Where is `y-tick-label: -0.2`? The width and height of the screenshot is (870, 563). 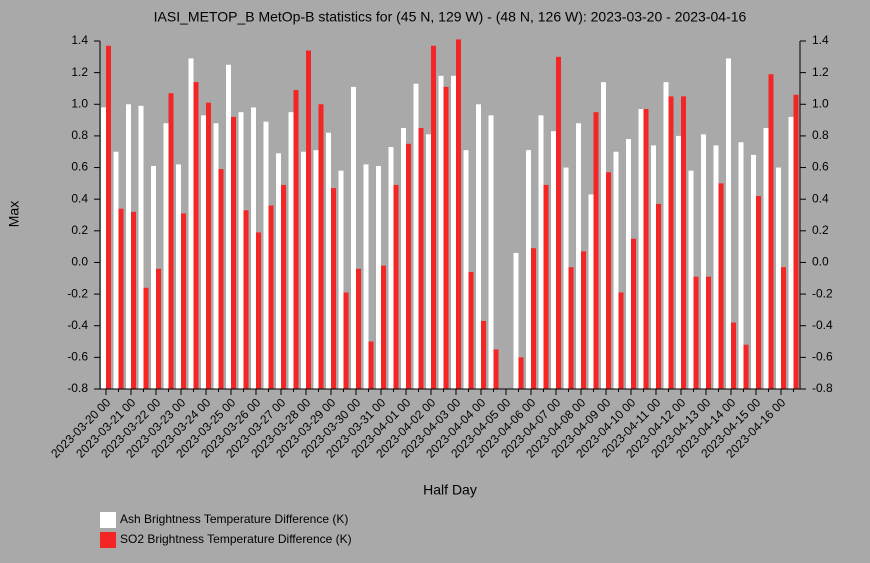 y-tick-label: -0.2 is located at coordinates (77, 293).